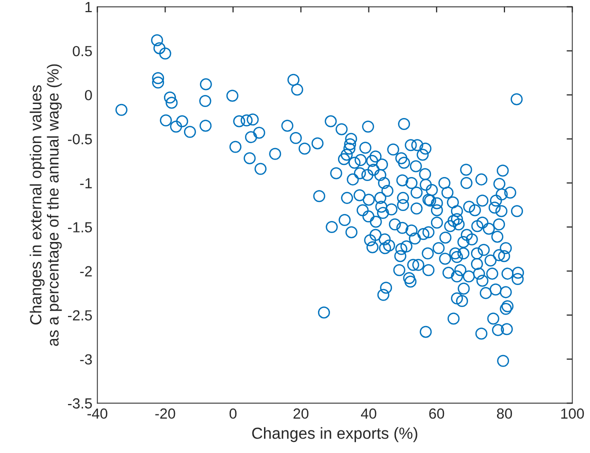  Describe the element at coordinates (301, 413) in the screenshot. I see `x-tick-label: 20` at that location.